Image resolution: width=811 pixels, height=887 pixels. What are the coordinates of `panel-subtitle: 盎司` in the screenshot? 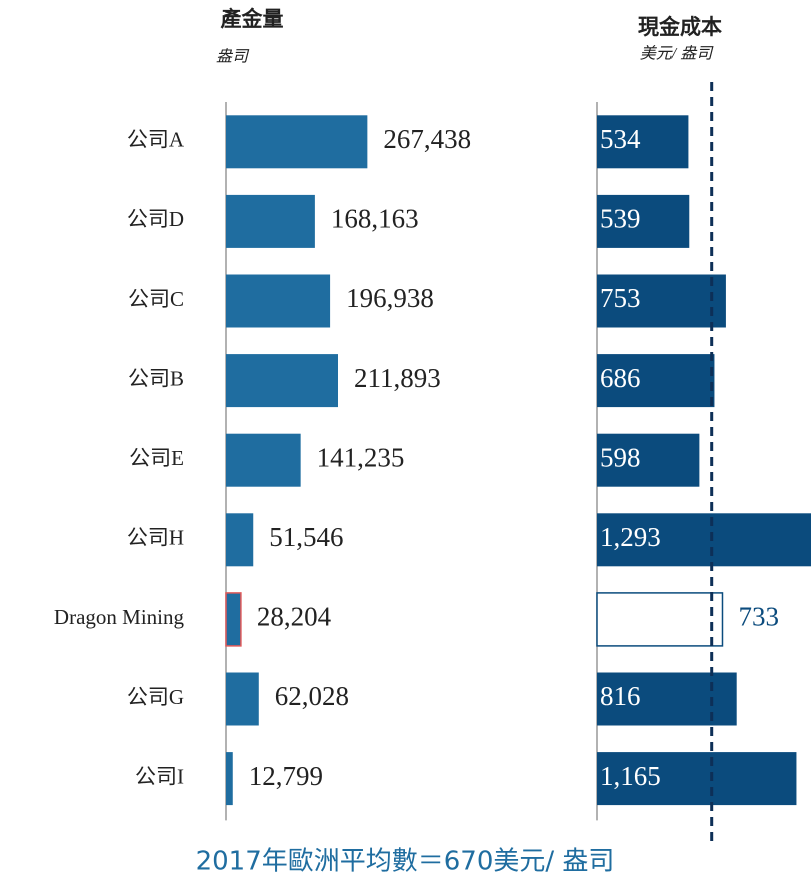 It's located at (233, 57).